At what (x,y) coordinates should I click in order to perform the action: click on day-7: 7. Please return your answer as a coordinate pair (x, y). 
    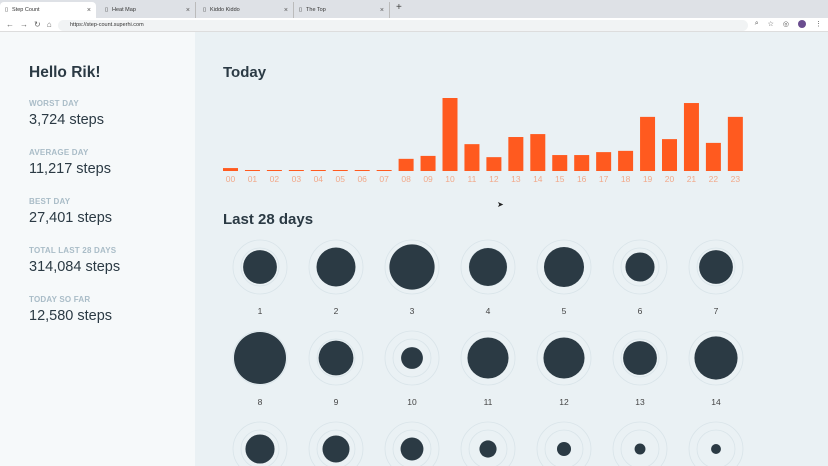
    Looking at the image, I should click on (716, 277).